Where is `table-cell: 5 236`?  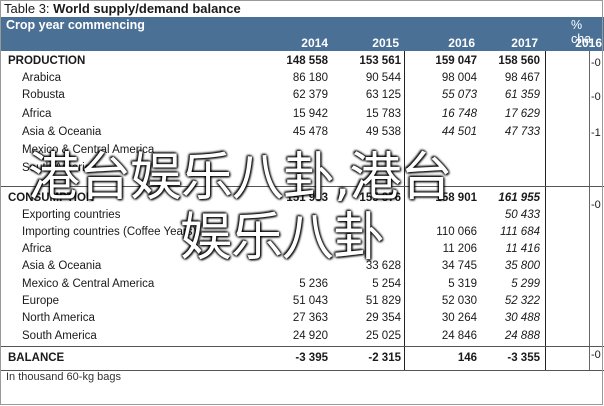 table-cell: 5 236 is located at coordinates (313, 284).